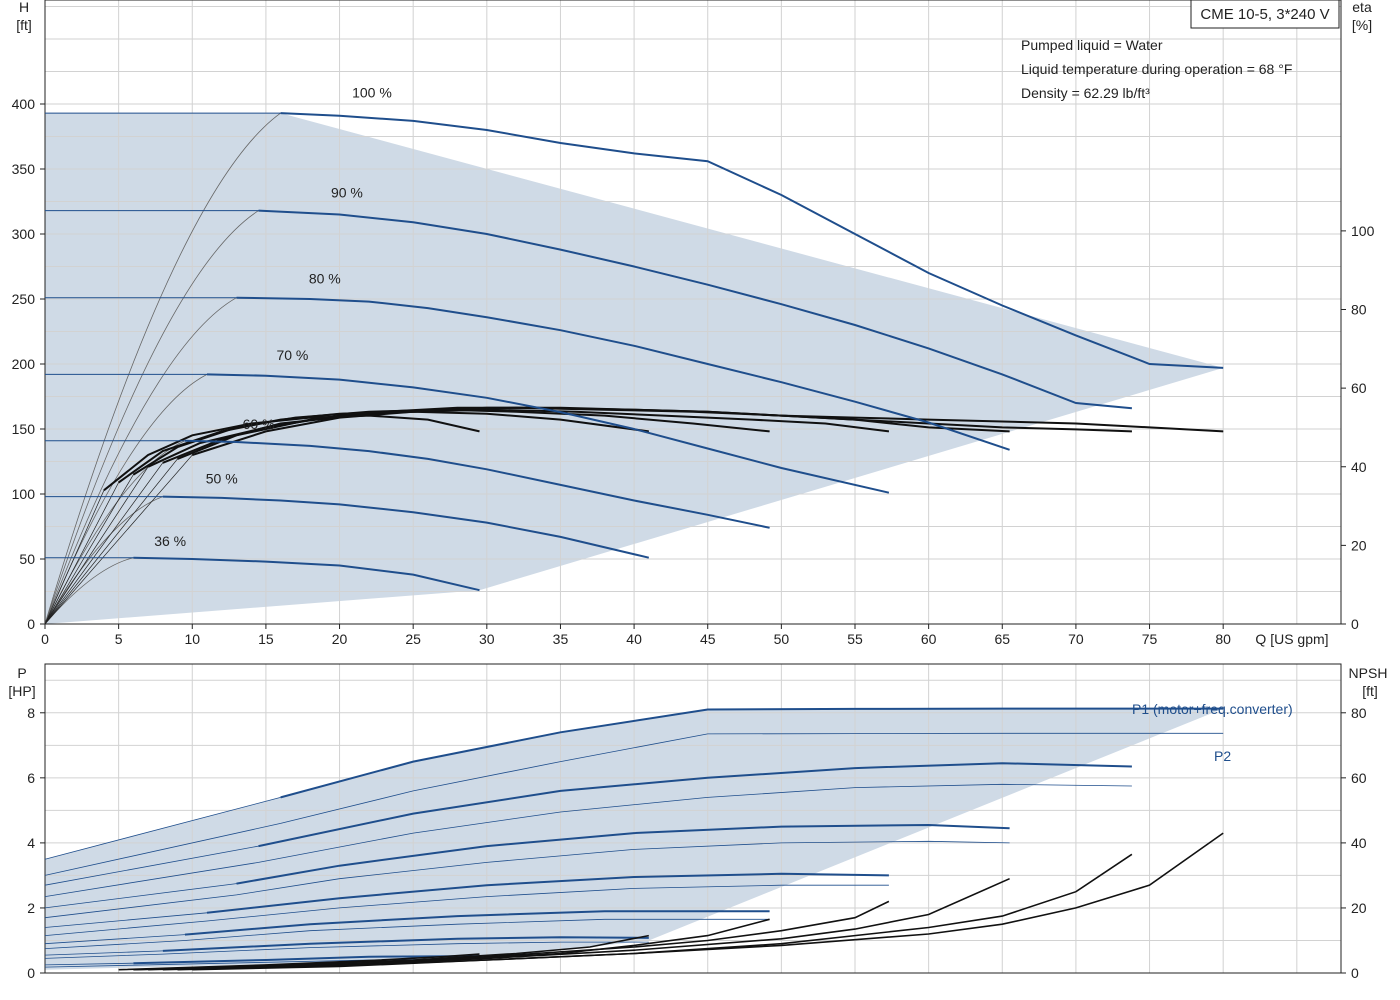 The height and width of the screenshot is (1000, 1400). I want to click on x-tick-label: 50, so click(782, 639).